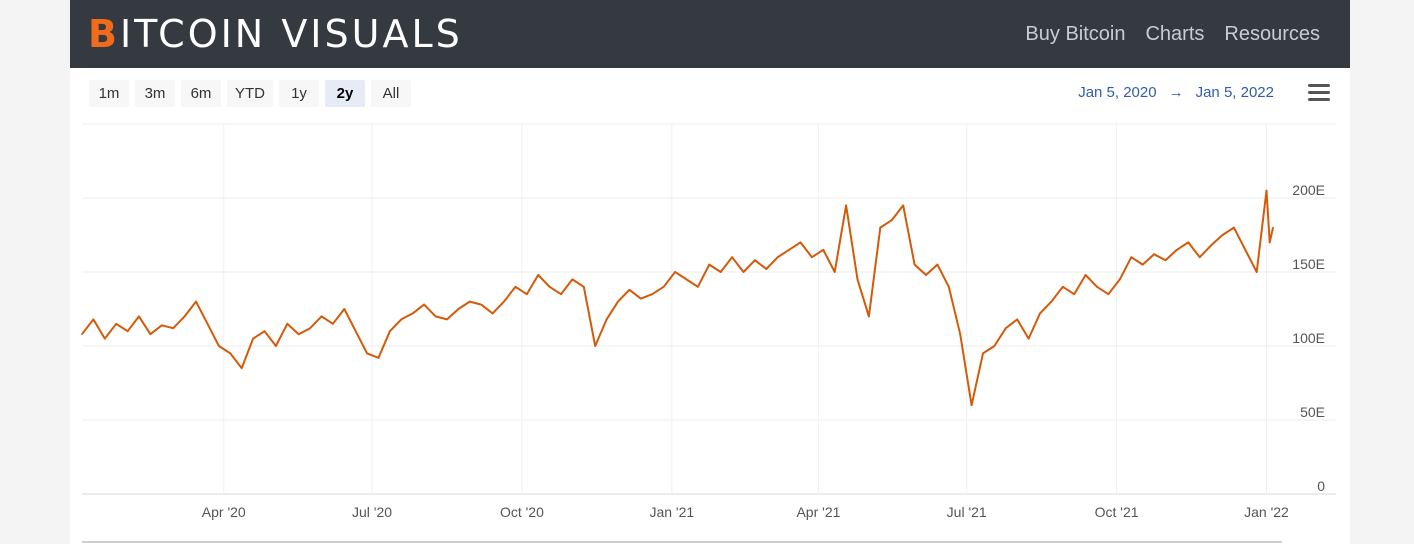 The image size is (1414, 544). I want to click on range-button-1y: 1y, so click(299, 93).